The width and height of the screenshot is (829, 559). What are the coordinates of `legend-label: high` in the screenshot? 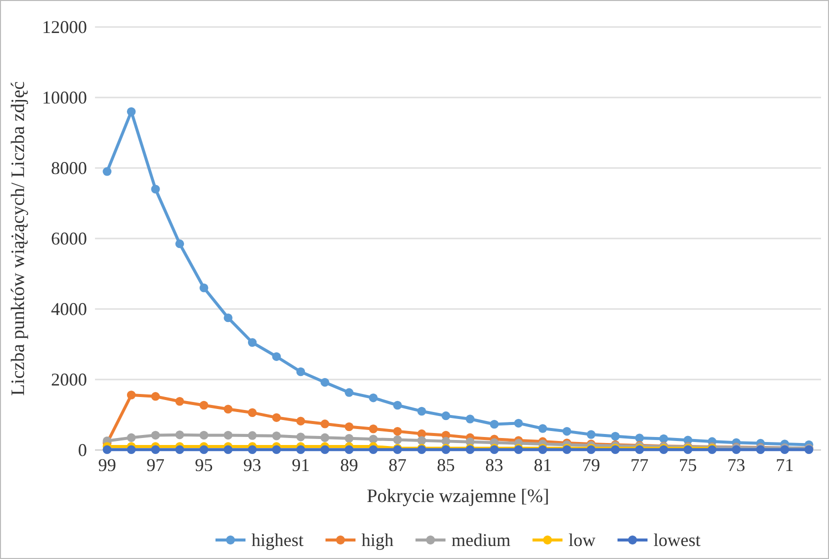 It's located at (377, 540).